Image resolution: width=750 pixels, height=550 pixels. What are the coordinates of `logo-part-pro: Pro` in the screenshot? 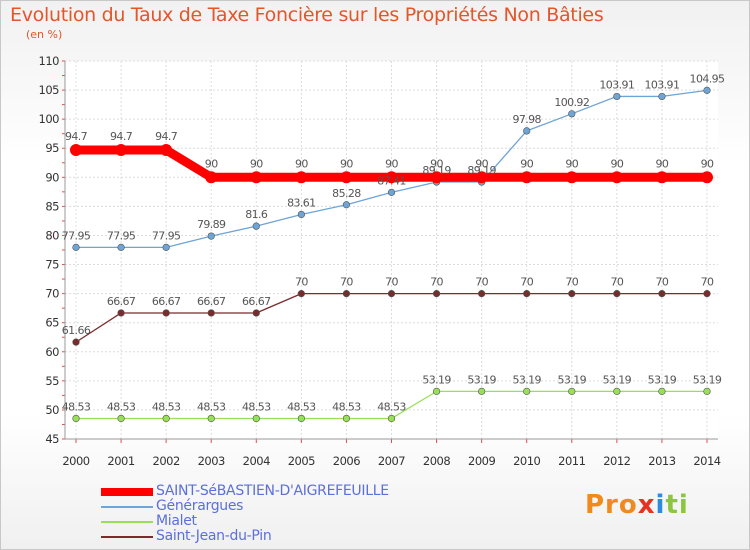 It's located at (611, 505).